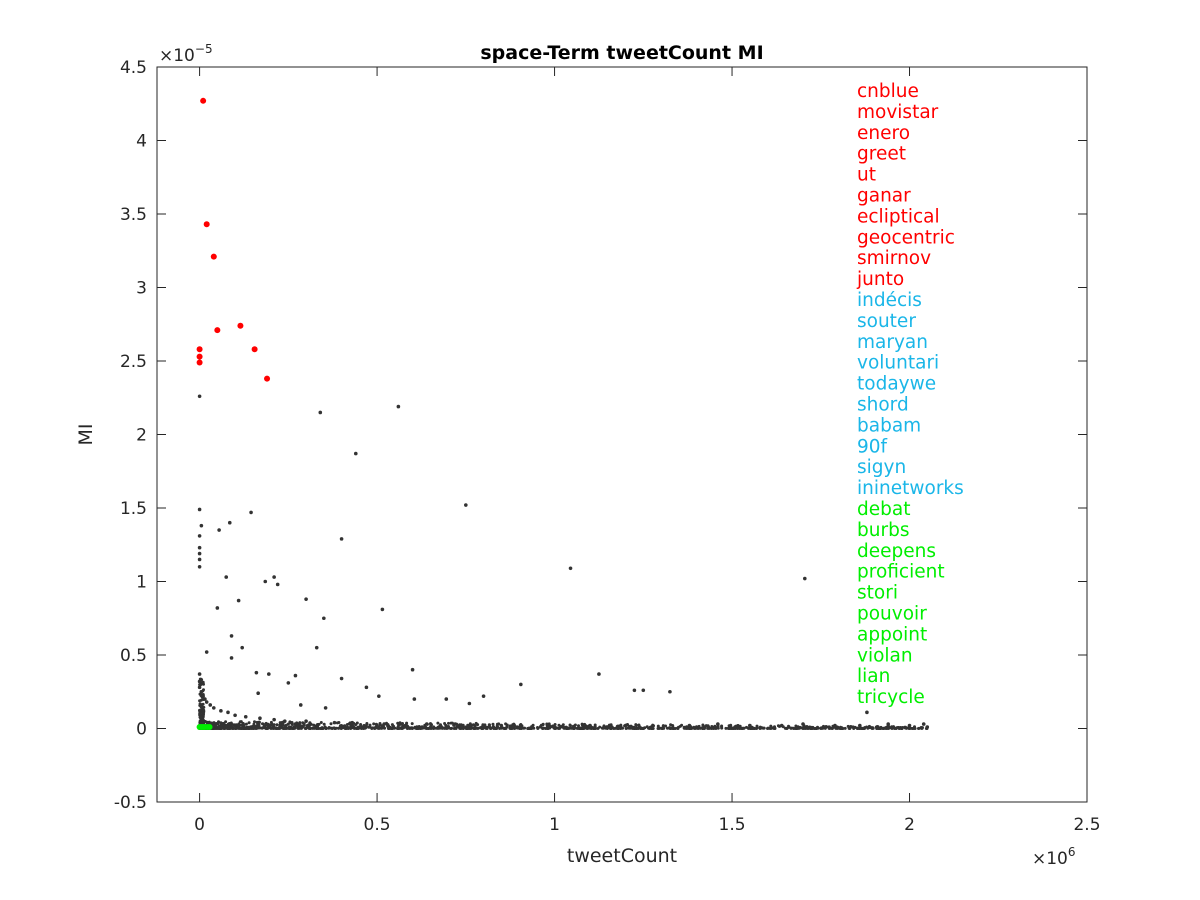 This screenshot has width=1200, height=900. I want to click on y-tick-label: 0.5, so click(133, 656).